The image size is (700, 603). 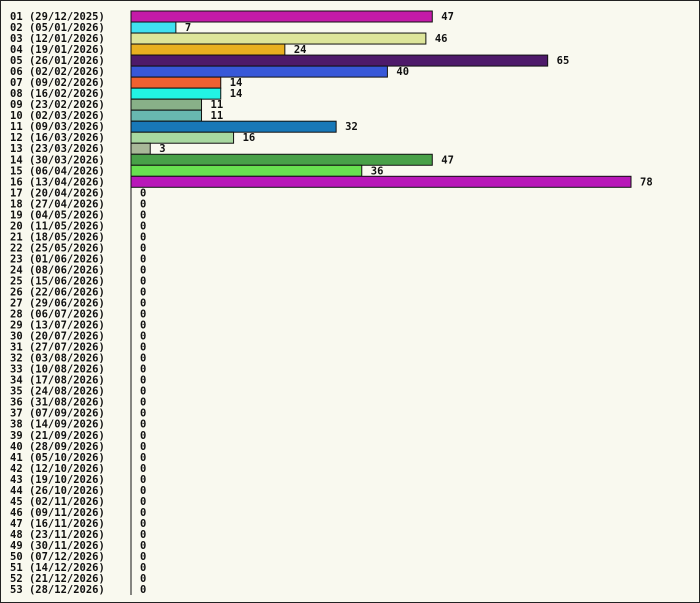 I want to click on category-label: 41 (05/10/2026), so click(x=57, y=458).